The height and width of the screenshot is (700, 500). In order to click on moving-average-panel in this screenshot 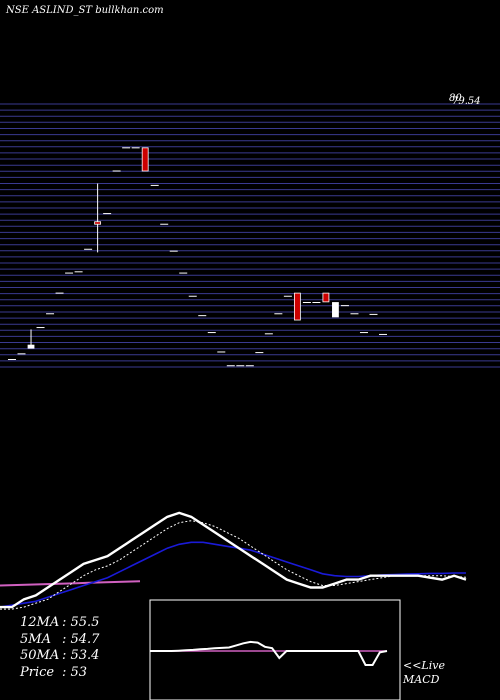, I will do `click(233, 560)`.